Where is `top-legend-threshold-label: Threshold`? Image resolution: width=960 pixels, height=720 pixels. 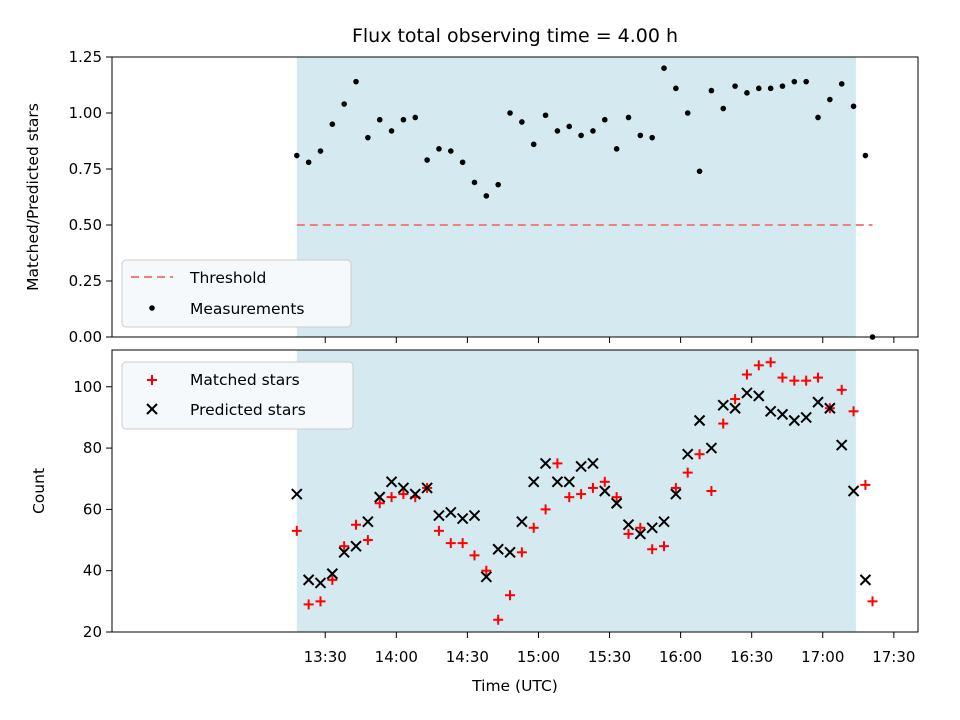 top-legend-threshold-label: Threshold is located at coordinates (227, 278).